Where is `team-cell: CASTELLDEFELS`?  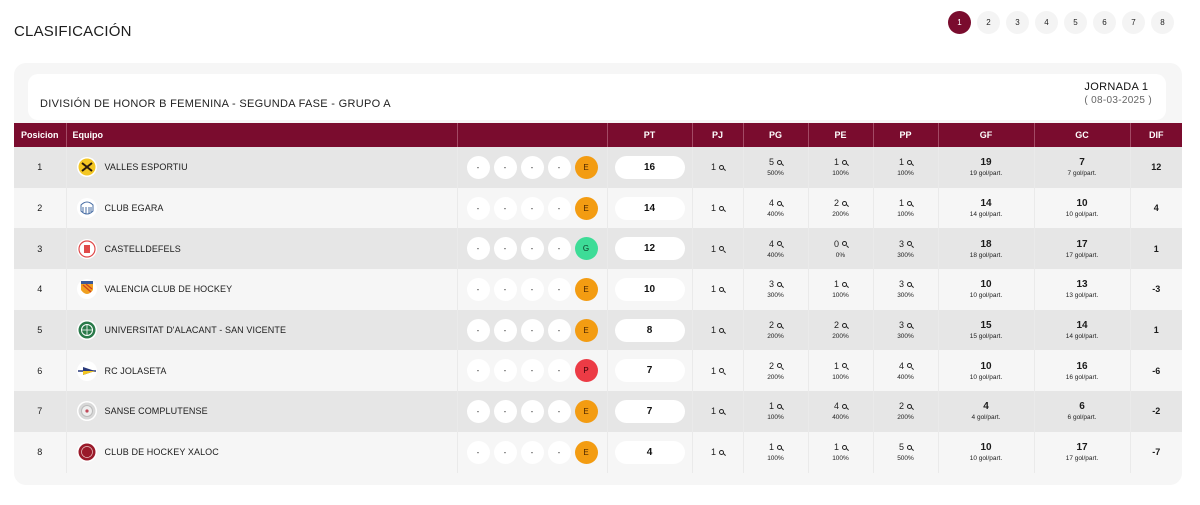
team-cell: CASTELLDEFELS is located at coordinates (262, 249).